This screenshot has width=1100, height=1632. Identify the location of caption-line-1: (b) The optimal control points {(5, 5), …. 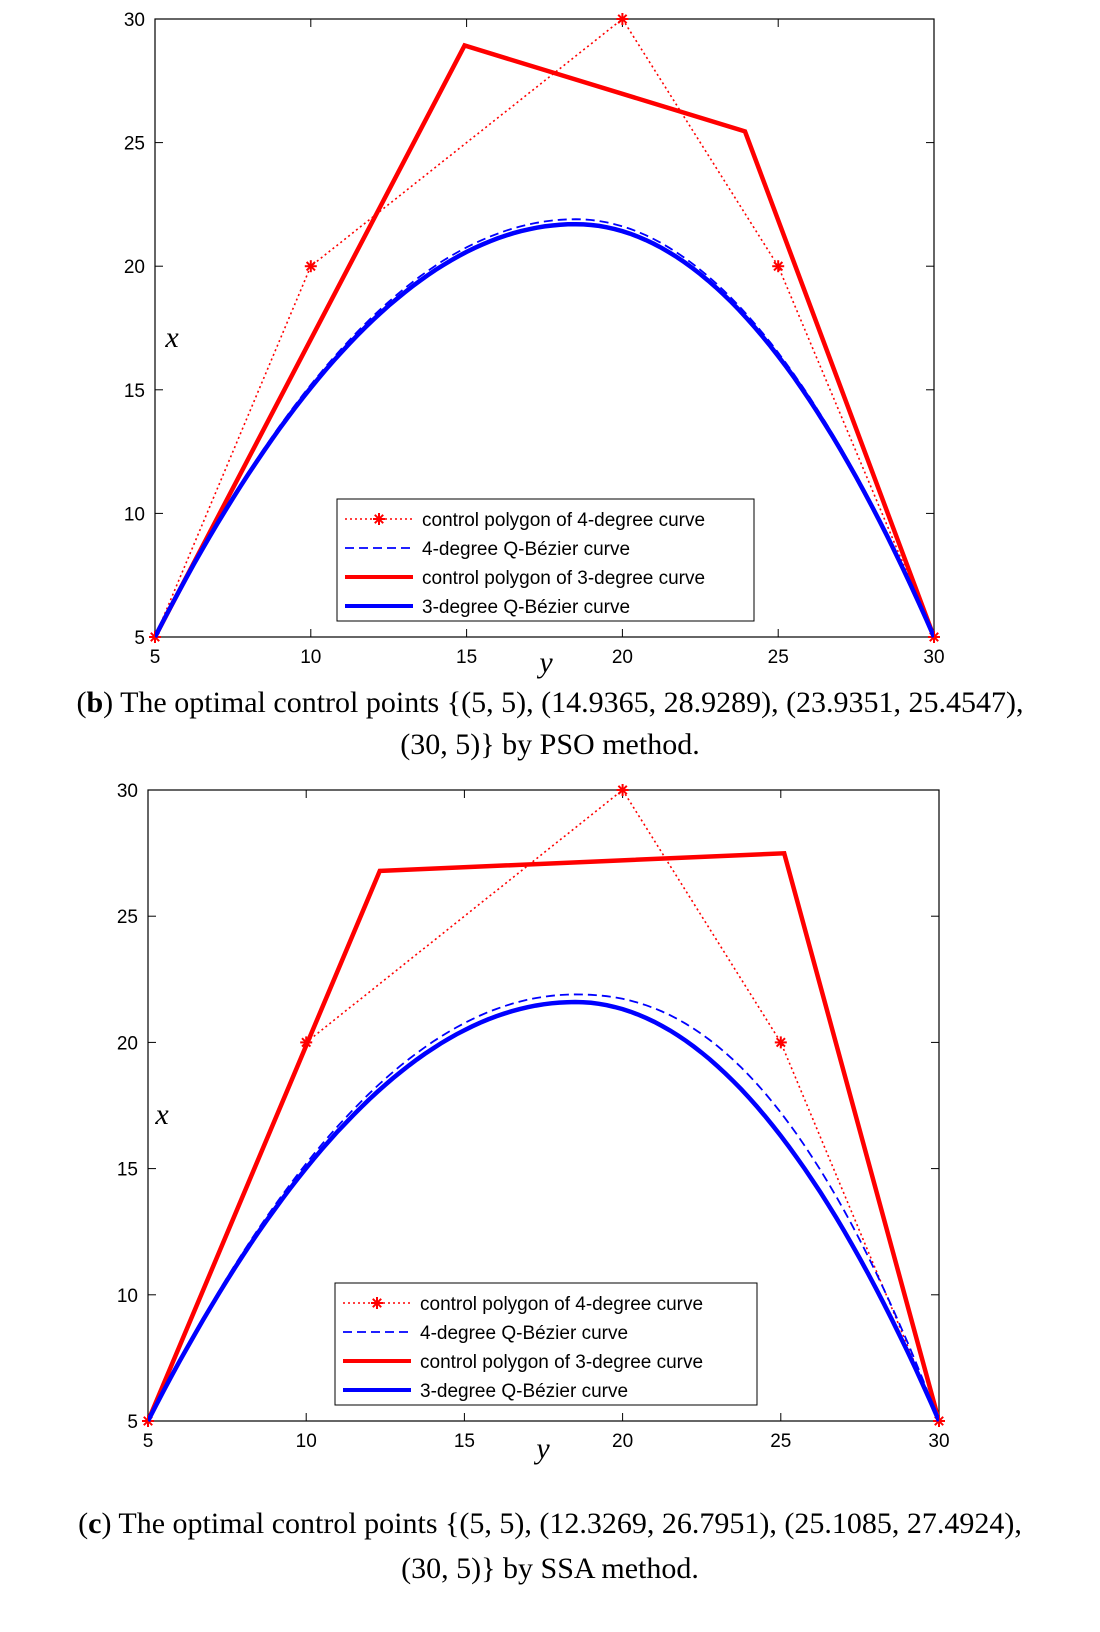
(549, 702).